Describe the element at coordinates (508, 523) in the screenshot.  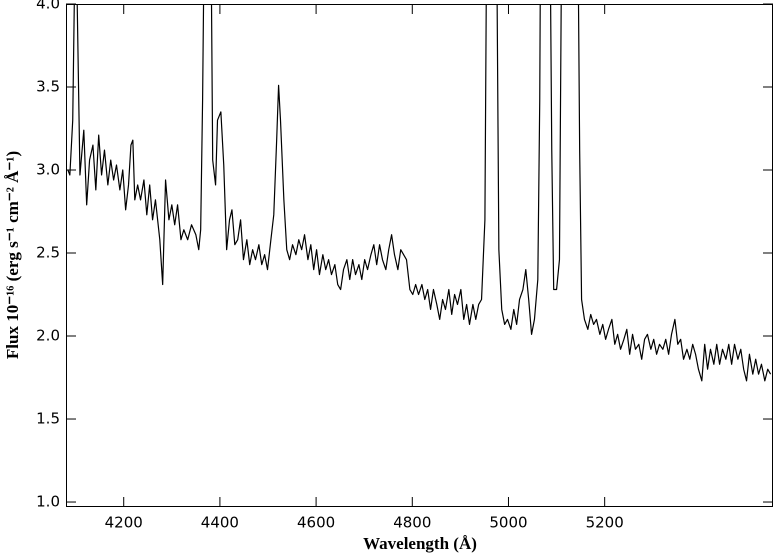
I see `x-tick-label: 5000` at that location.